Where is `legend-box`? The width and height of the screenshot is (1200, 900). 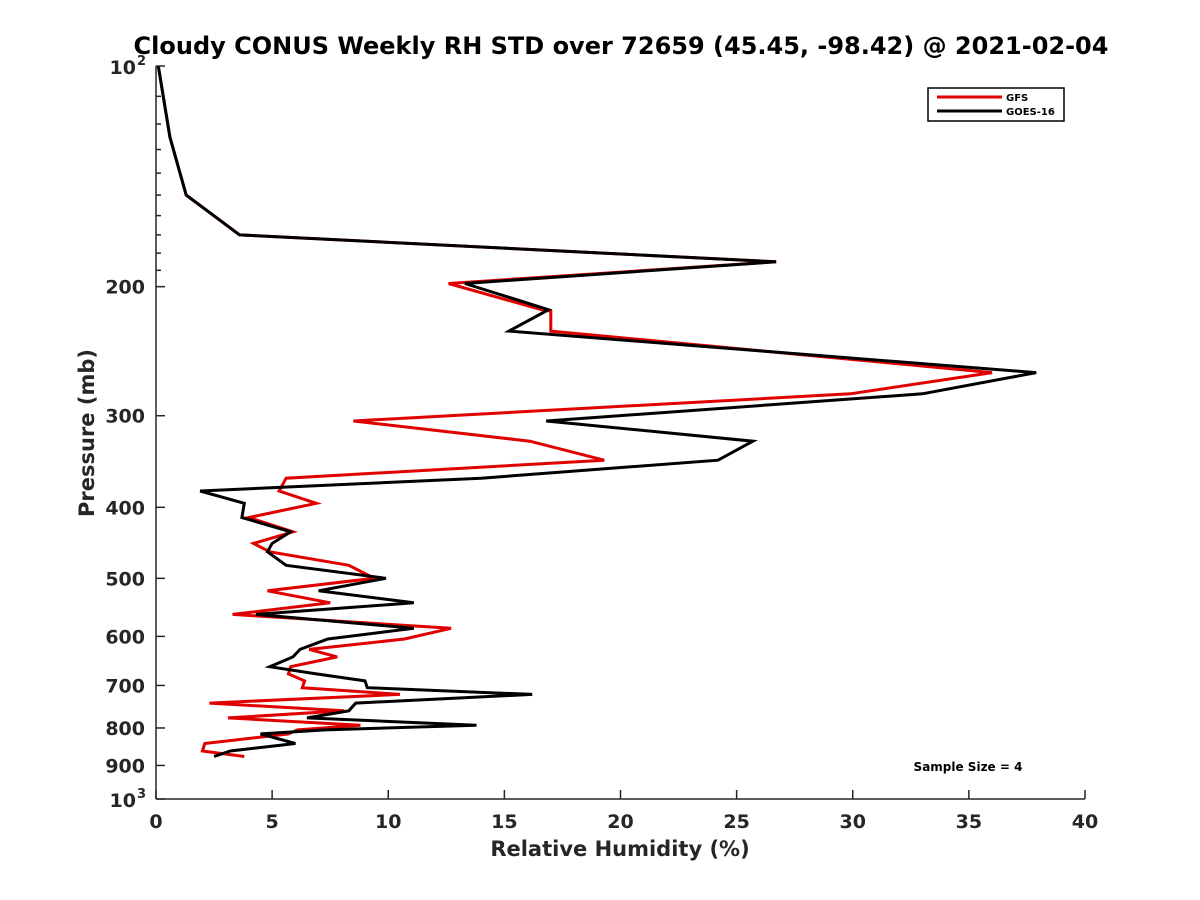
legend-box is located at coordinates (996, 104).